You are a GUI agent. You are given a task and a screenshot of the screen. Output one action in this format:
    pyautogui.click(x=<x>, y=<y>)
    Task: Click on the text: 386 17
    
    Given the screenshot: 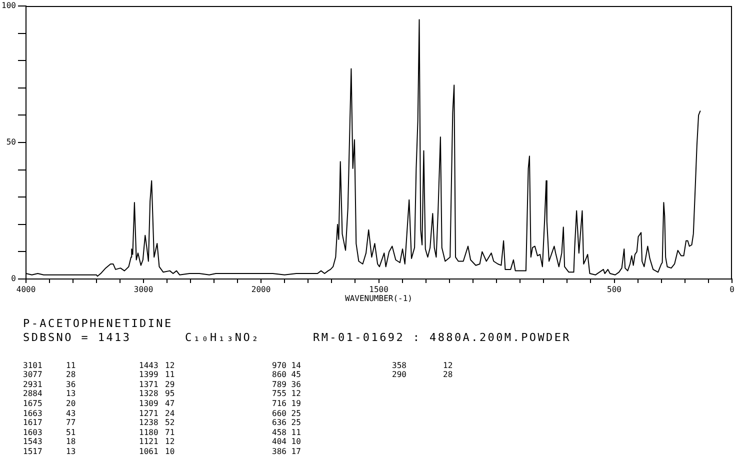 What is the action you would take?
    pyautogui.click(x=286, y=451)
    